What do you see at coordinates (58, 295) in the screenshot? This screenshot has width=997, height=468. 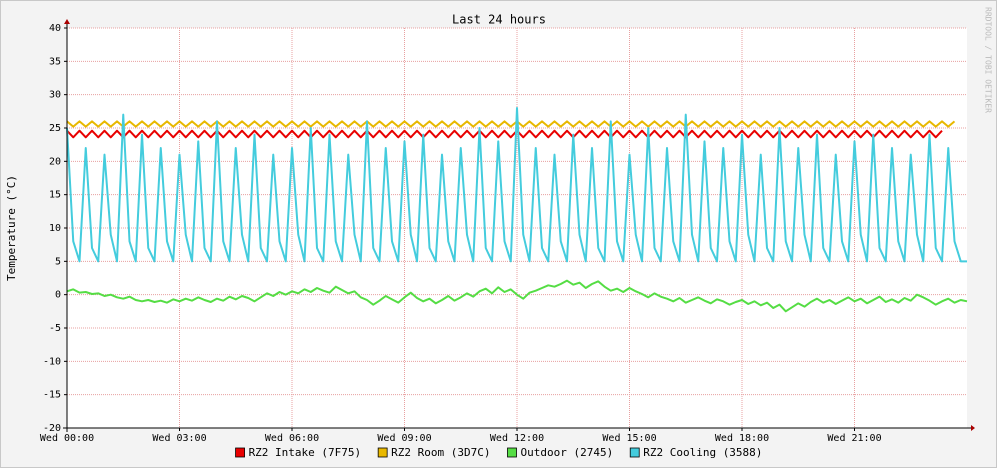 I see `y-tick-label: 0` at bounding box center [58, 295].